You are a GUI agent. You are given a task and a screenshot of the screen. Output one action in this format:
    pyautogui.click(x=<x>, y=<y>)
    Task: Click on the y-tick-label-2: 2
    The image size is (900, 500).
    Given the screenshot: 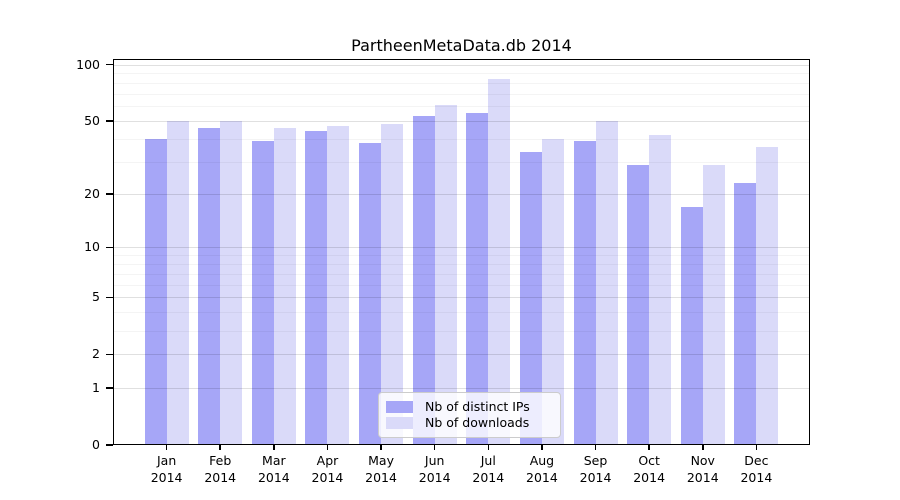 What is the action you would take?
    pyautogui.click(x=96, y=354)
    